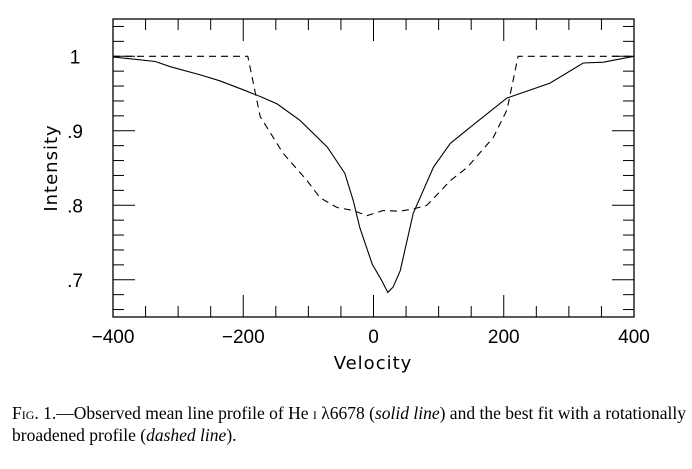  I want to click on caption-text: —Observed mean line profile of He, so click(184, 413).